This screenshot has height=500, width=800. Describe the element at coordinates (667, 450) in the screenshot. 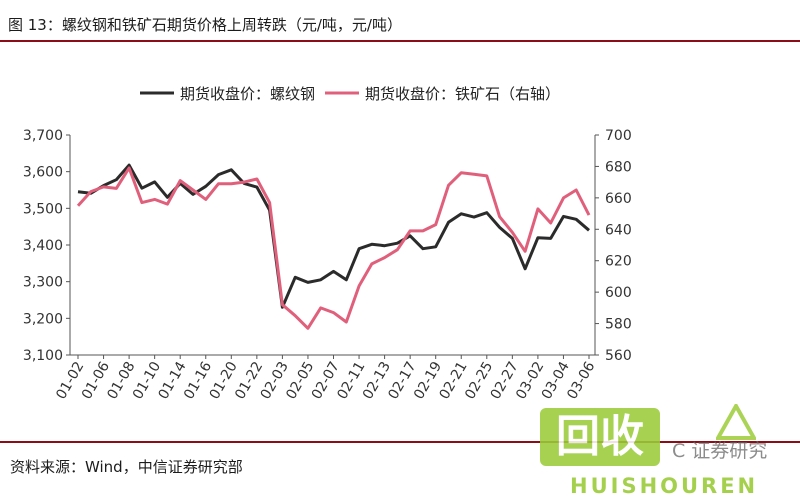

I see `watermark: 回收 C 证券研究 HUISHOUREN` at that location.